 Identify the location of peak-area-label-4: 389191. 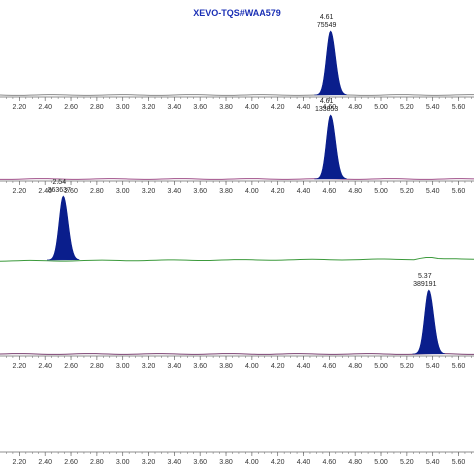
(424, 284).